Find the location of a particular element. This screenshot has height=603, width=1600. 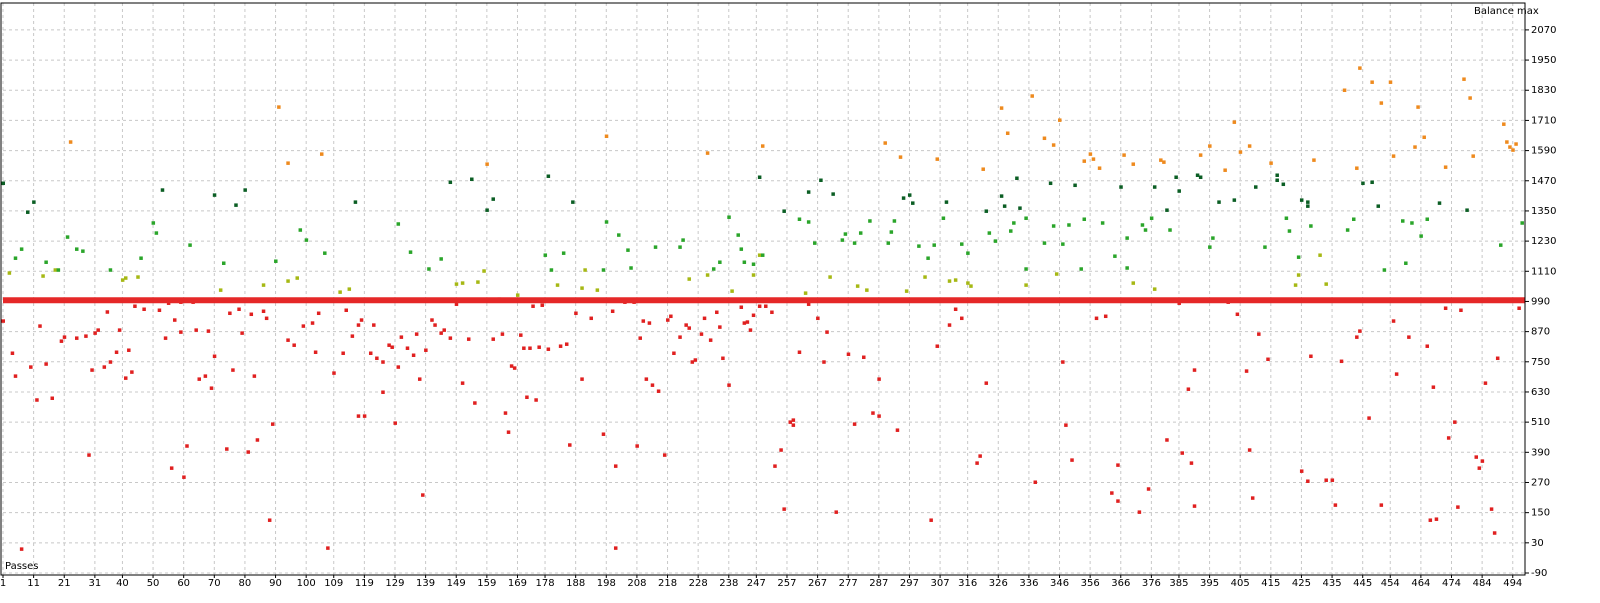

x-tick-label: 366 is located at coordinates (1120, 583).